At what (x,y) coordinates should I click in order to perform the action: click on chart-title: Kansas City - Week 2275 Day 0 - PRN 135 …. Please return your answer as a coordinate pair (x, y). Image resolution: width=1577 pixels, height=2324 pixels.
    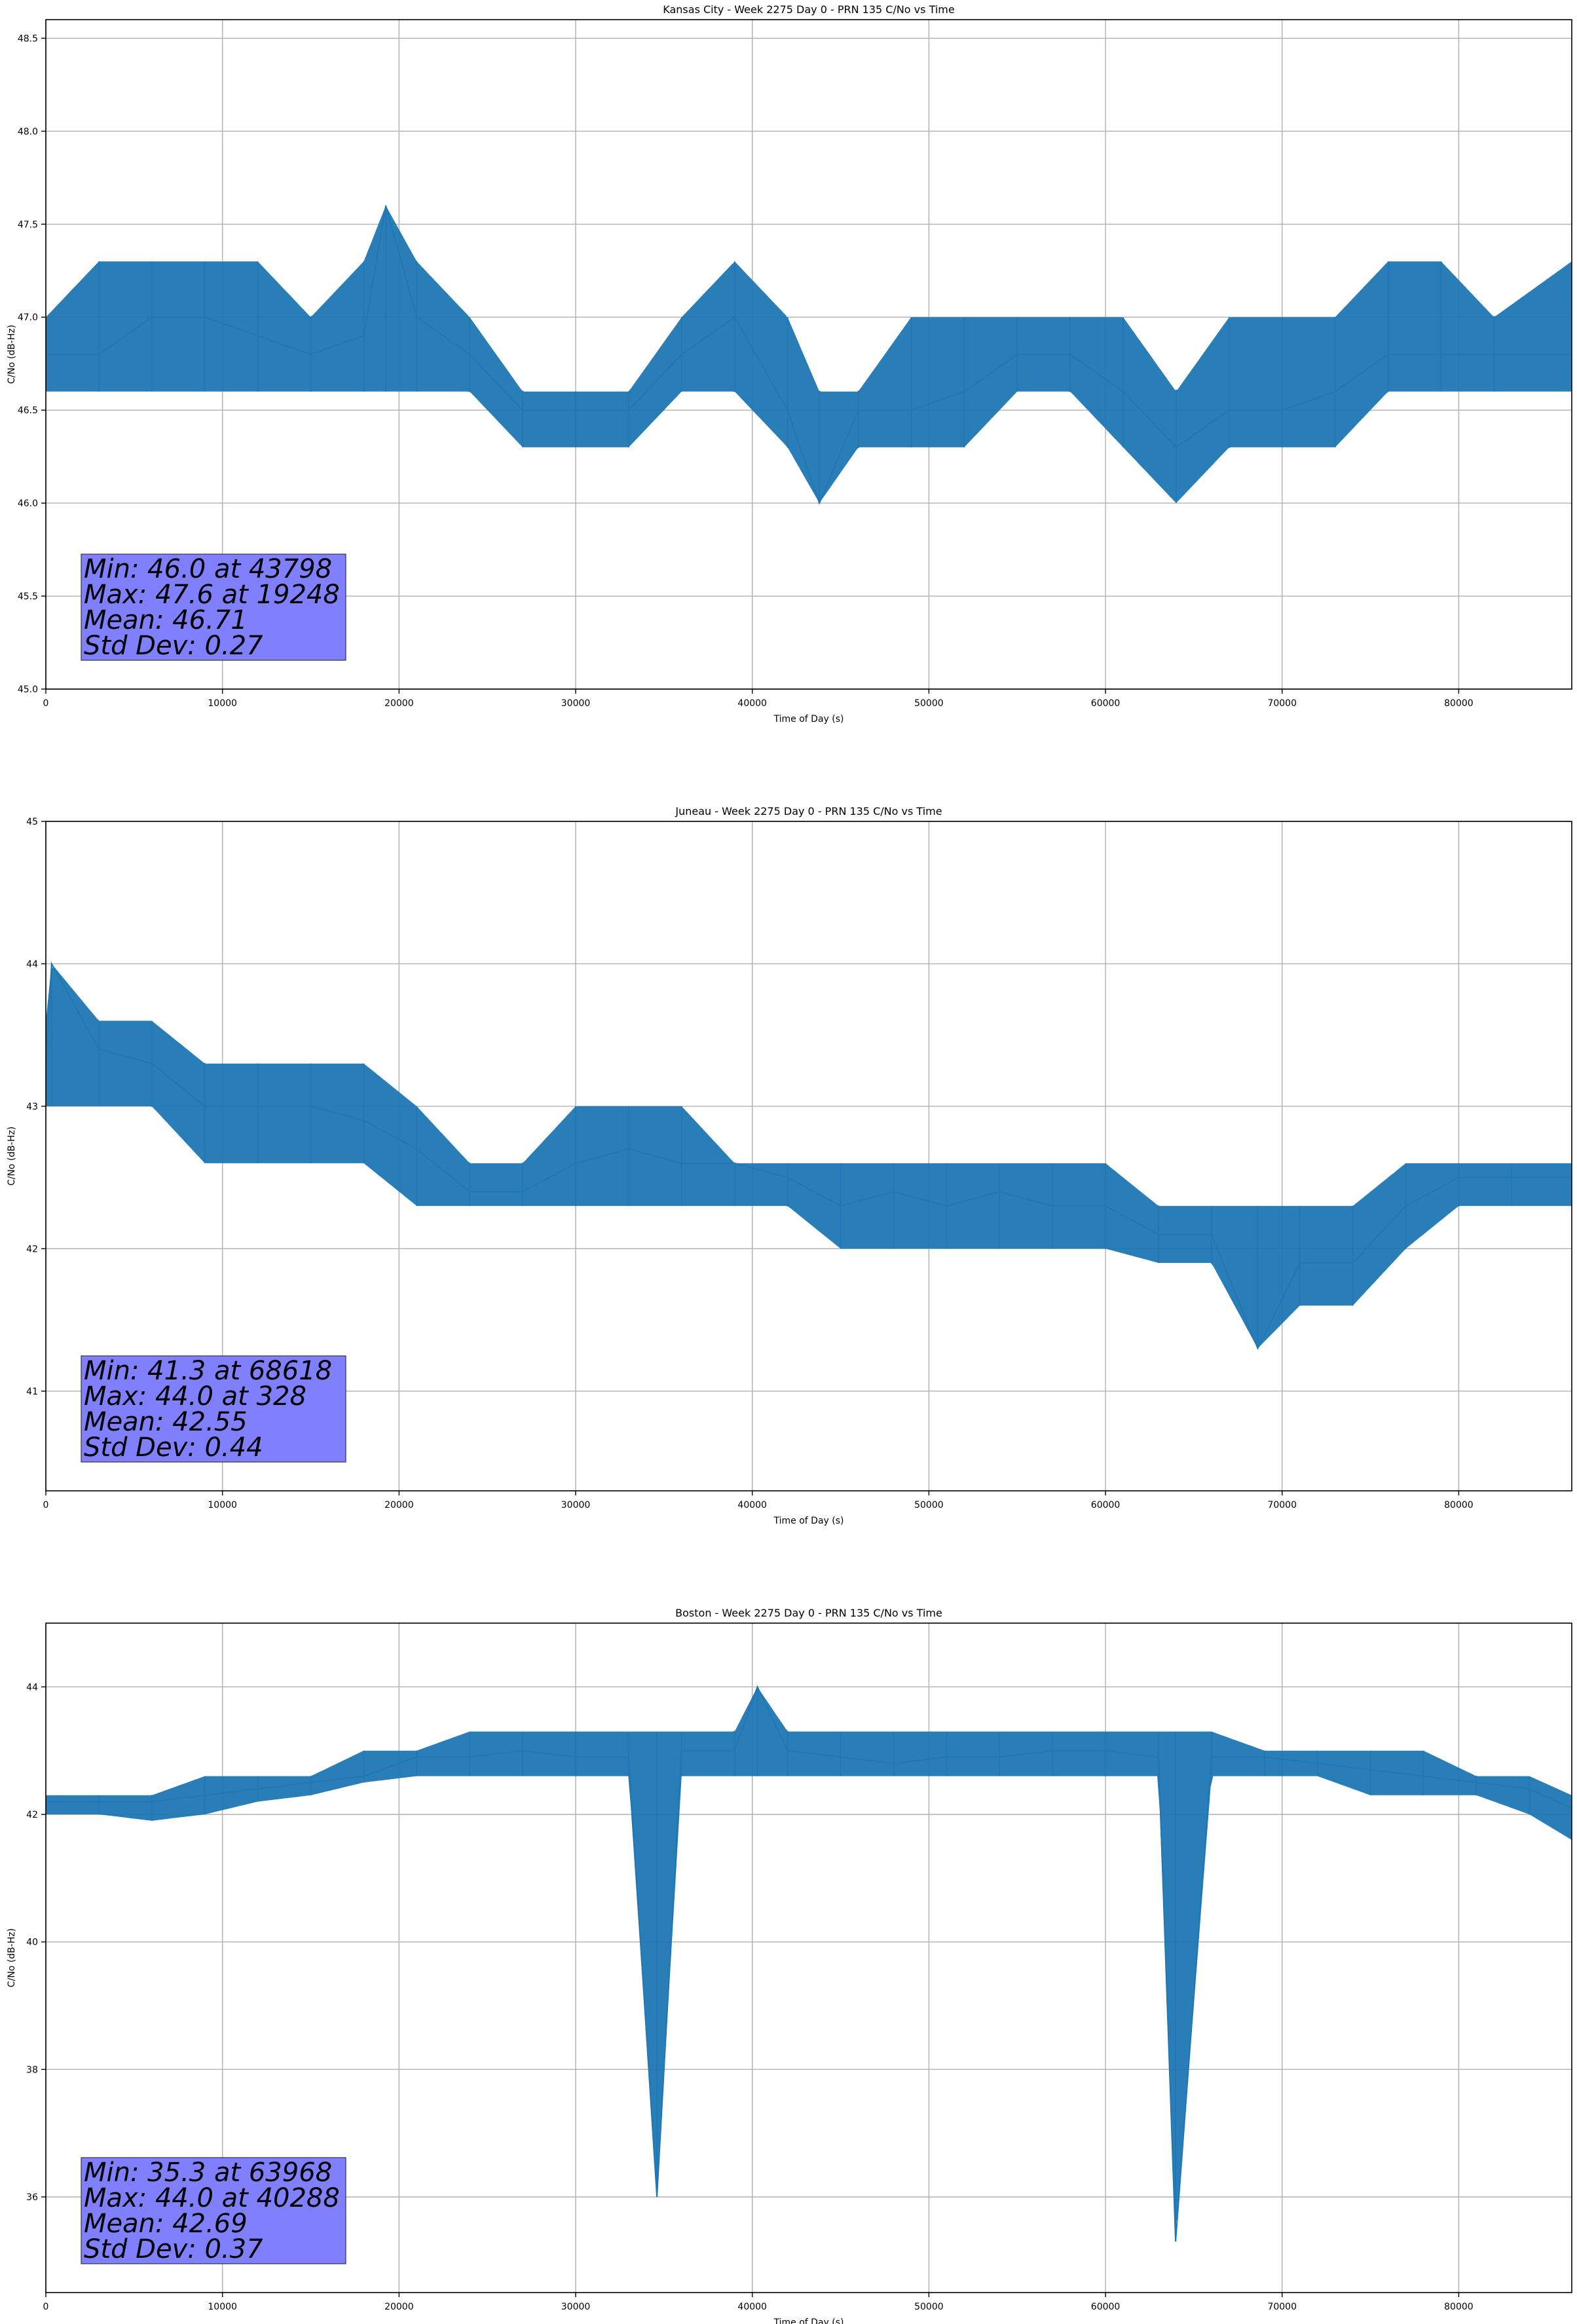
    Looking at the image, I should click on (808, 9).